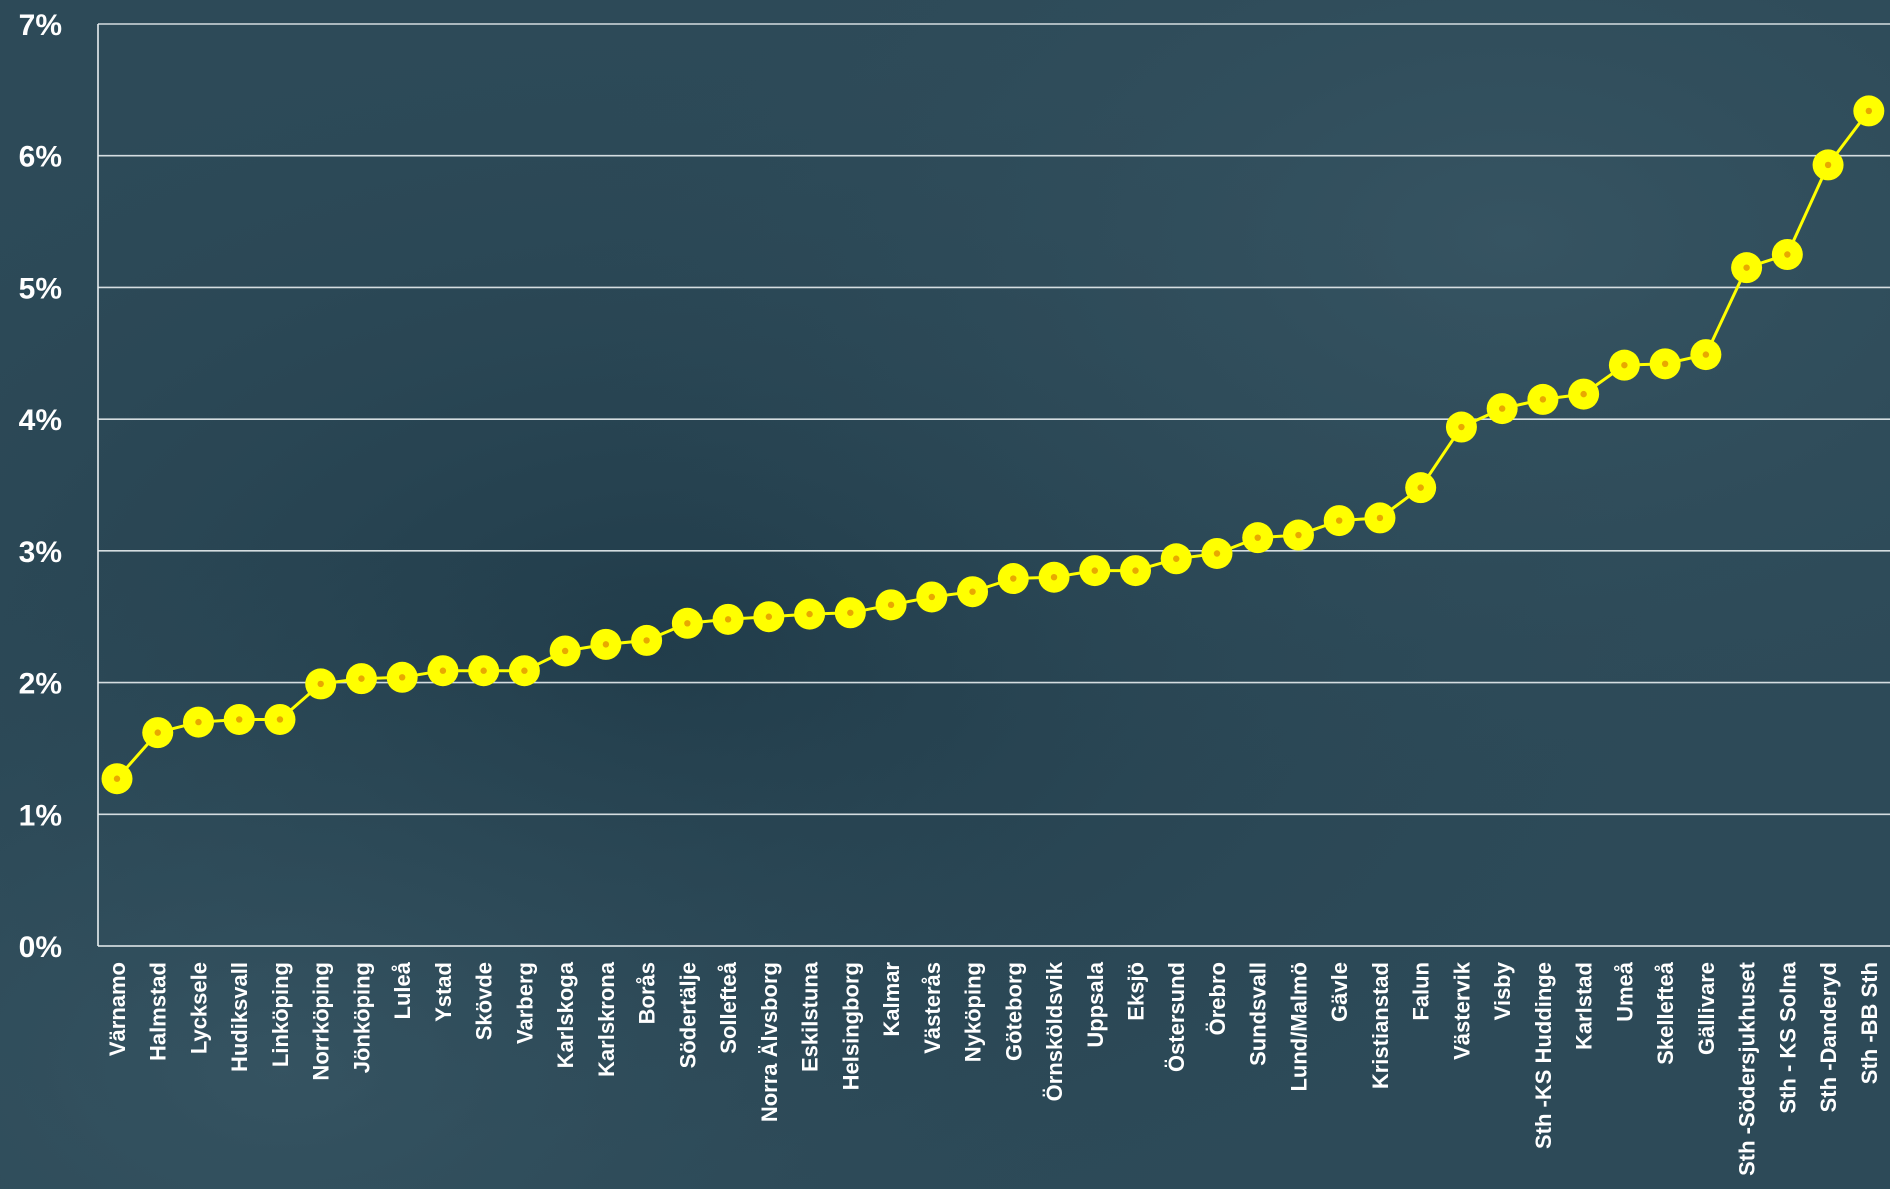 The width and height of the screenshot is (1890, 1189). I want to click on y-tick-label: 4%, so click(40, 420).